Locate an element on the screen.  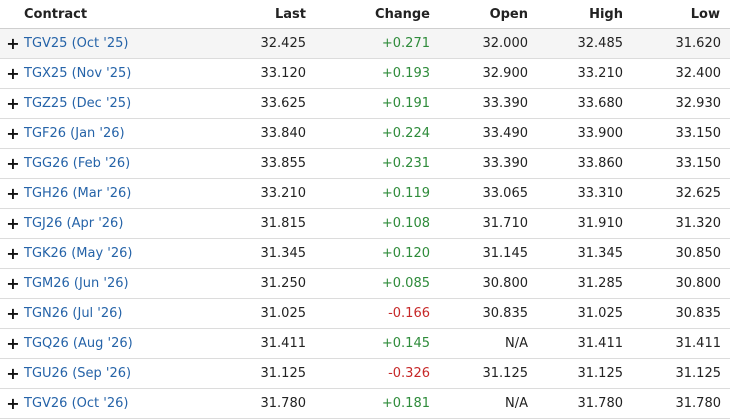
contract-cell: TGN26 (Jul '26) is located at coordinates (100, 313).